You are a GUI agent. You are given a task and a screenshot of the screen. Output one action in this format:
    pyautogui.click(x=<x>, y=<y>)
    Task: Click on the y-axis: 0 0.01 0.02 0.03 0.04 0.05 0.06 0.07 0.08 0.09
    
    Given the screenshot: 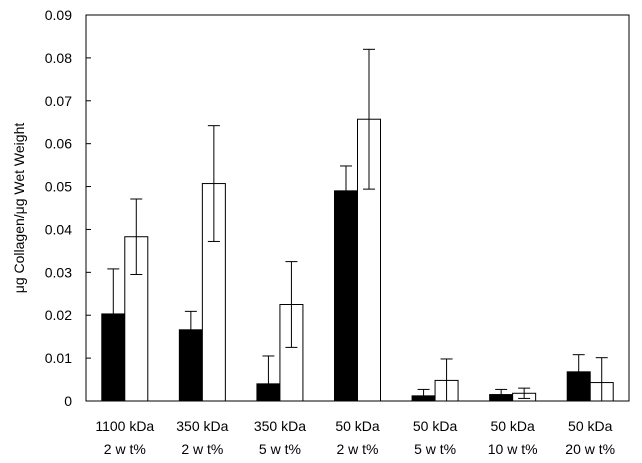 What is the action you would take?
    pyautogui.click(x=68, y=208)
    